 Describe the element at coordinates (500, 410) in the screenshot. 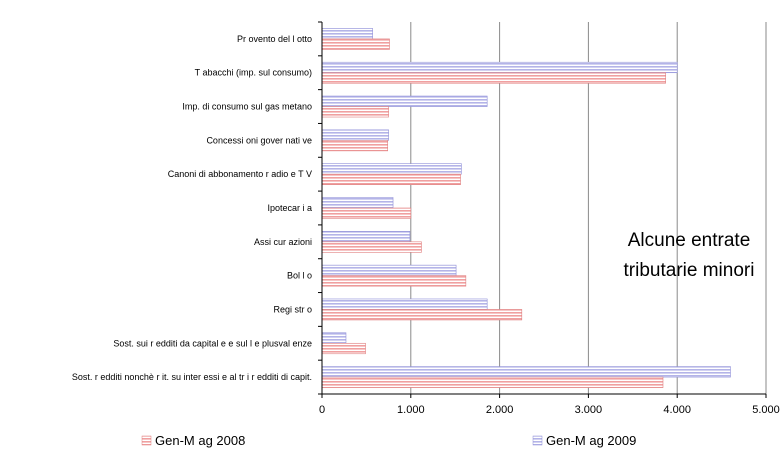

I see `x-tick-label: 2.000` at that location.